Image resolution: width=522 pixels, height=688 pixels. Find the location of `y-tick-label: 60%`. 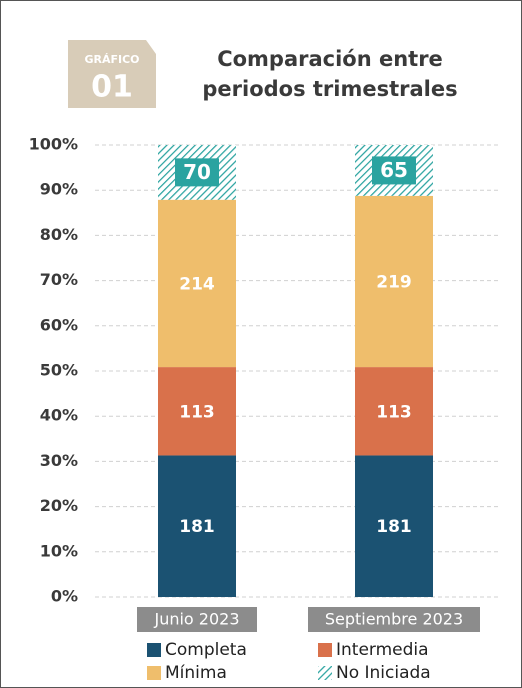

y-tick-label: 60% is located at coordinates (59, 324).